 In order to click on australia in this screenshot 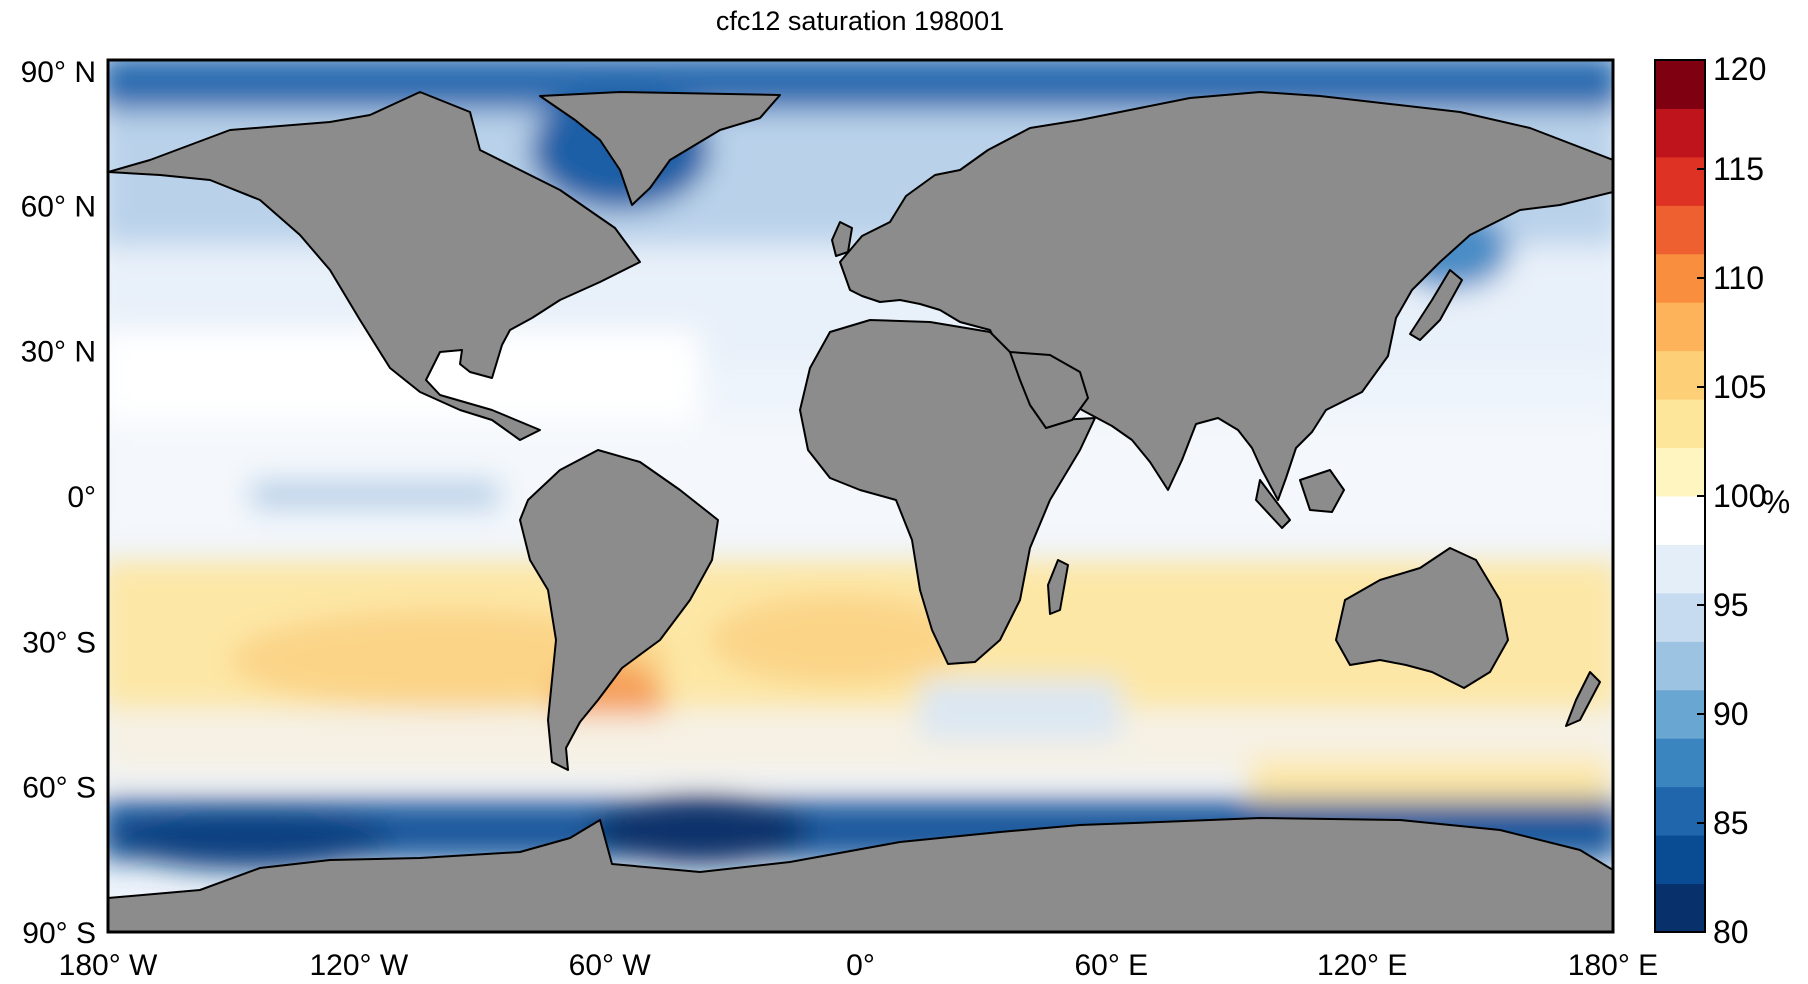, I will do `click(1422, 618)`.